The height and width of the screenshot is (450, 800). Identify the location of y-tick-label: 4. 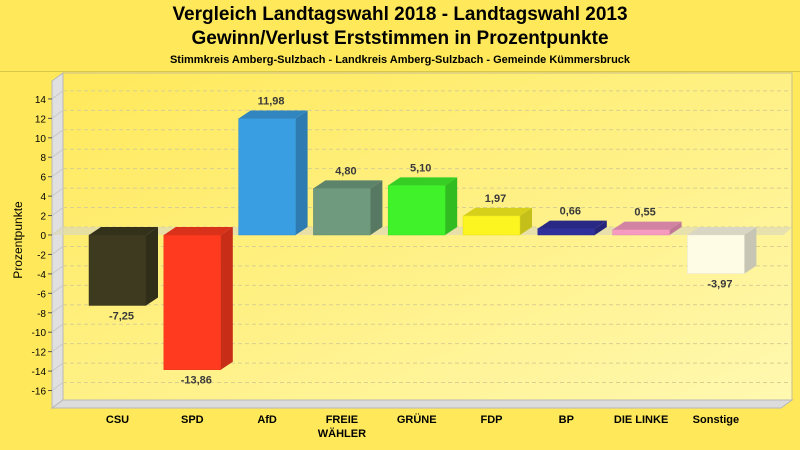
(43, 197).